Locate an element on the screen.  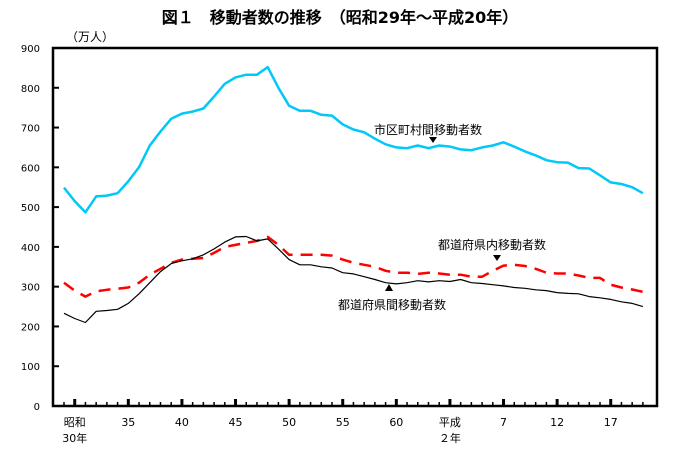
x-tick-label: 45 is located at coordinates (236, 422).